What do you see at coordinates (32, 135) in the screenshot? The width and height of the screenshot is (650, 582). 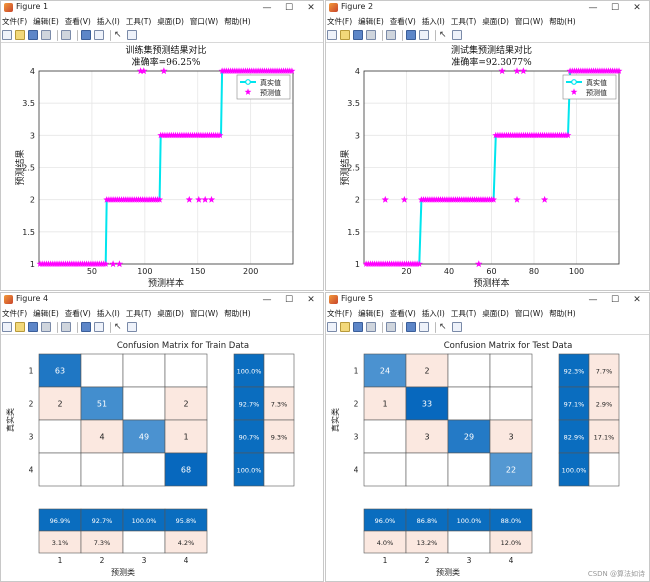 I see `y-tick-label: 3` at bounding box center [32, 135].